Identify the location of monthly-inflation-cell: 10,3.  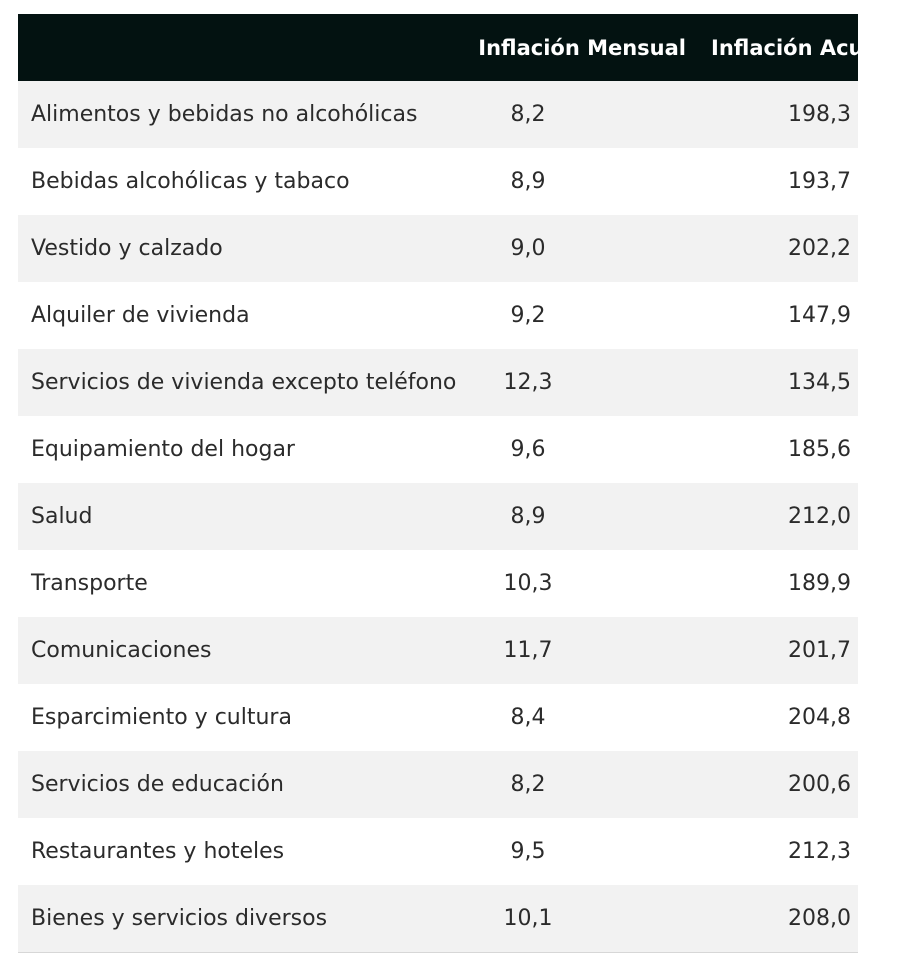
(528, 583).